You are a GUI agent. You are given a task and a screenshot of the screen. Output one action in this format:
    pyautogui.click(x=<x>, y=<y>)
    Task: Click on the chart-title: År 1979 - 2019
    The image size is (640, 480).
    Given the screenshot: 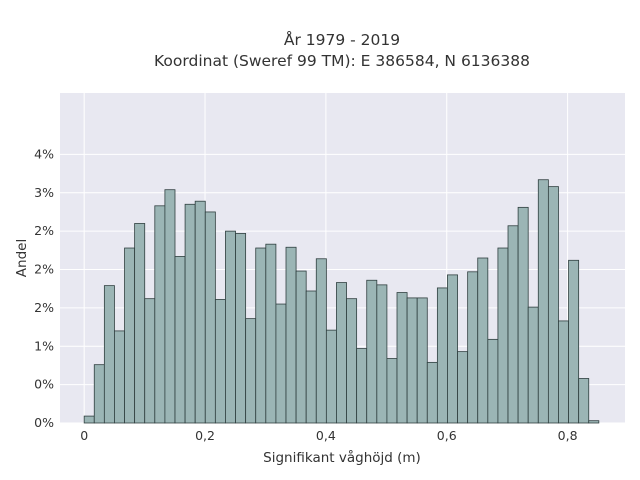 What is the action you would take?
    pyautogui.click(x=342, y=39)
    